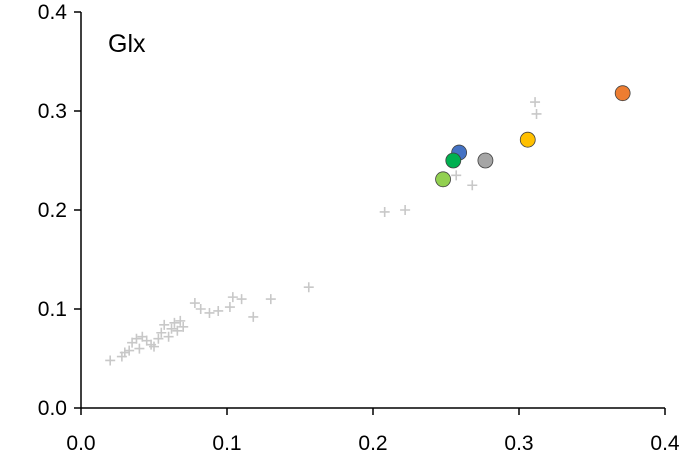  What do you see at coordinates (53, 12) in the screenshot?
I see `y-tick-label: 0.4` at bounding box center [53, 12].